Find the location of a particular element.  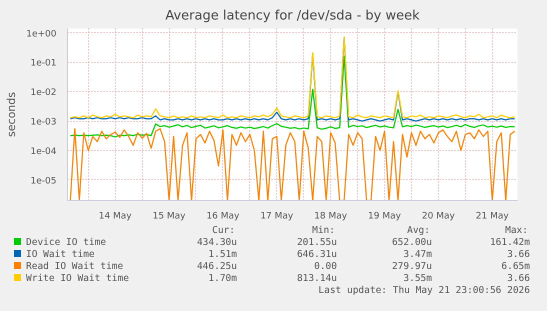

text: 652.00u is located at coordinates (412, 243).